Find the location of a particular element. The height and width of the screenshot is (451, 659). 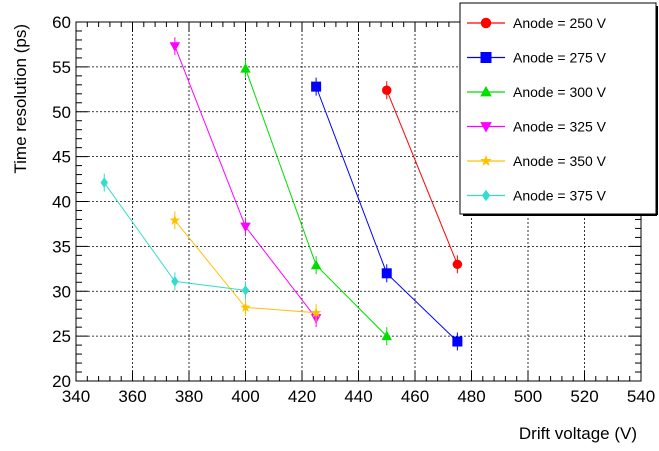

x-tick-label: 480 is located at coordinates (471, 396).